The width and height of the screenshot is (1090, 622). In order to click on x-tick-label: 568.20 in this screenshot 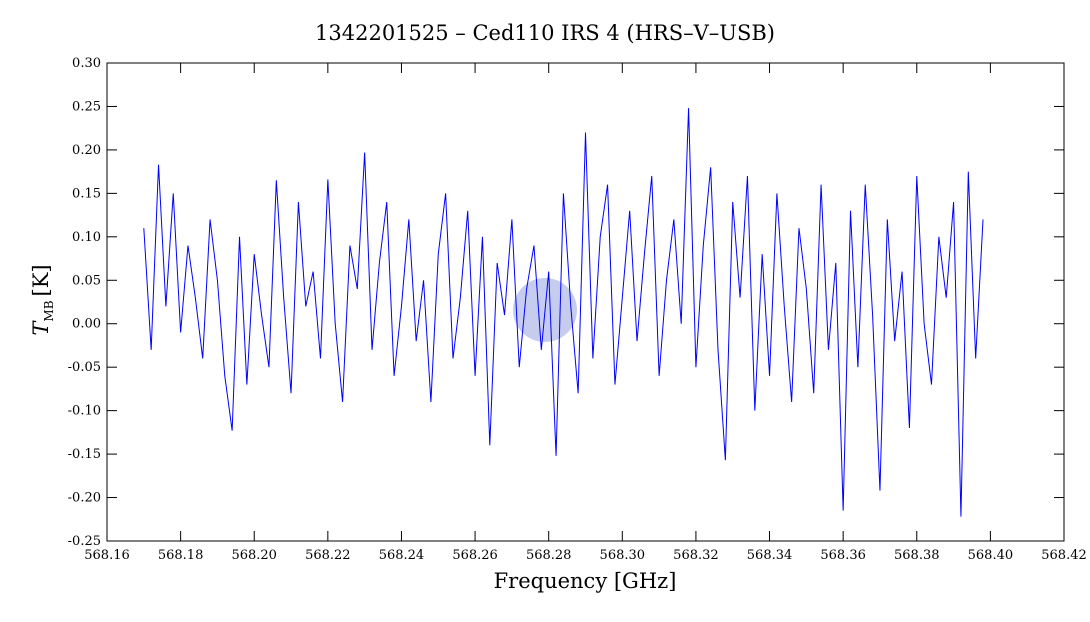, I will do `click(254, 555)`.